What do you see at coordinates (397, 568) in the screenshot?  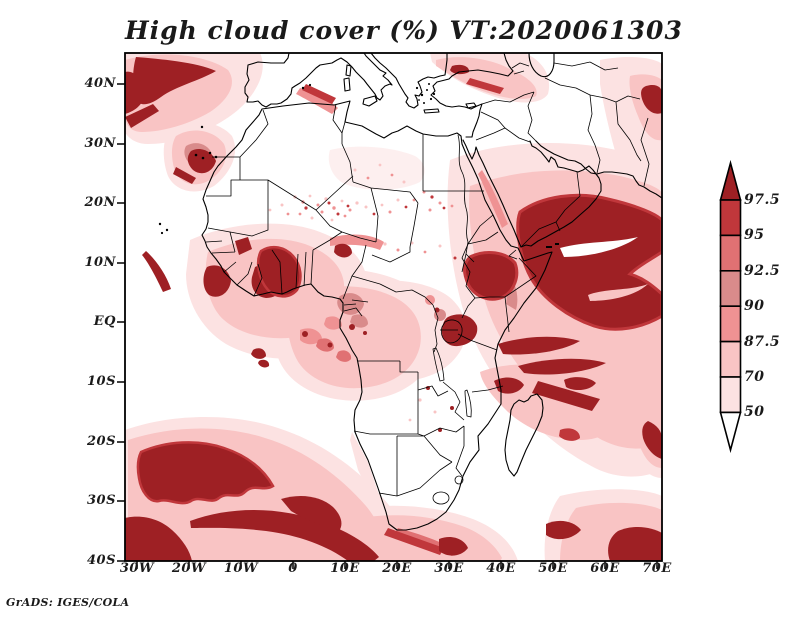 I see `lon-tick-label: 20E` at bounding box center [397, 568].